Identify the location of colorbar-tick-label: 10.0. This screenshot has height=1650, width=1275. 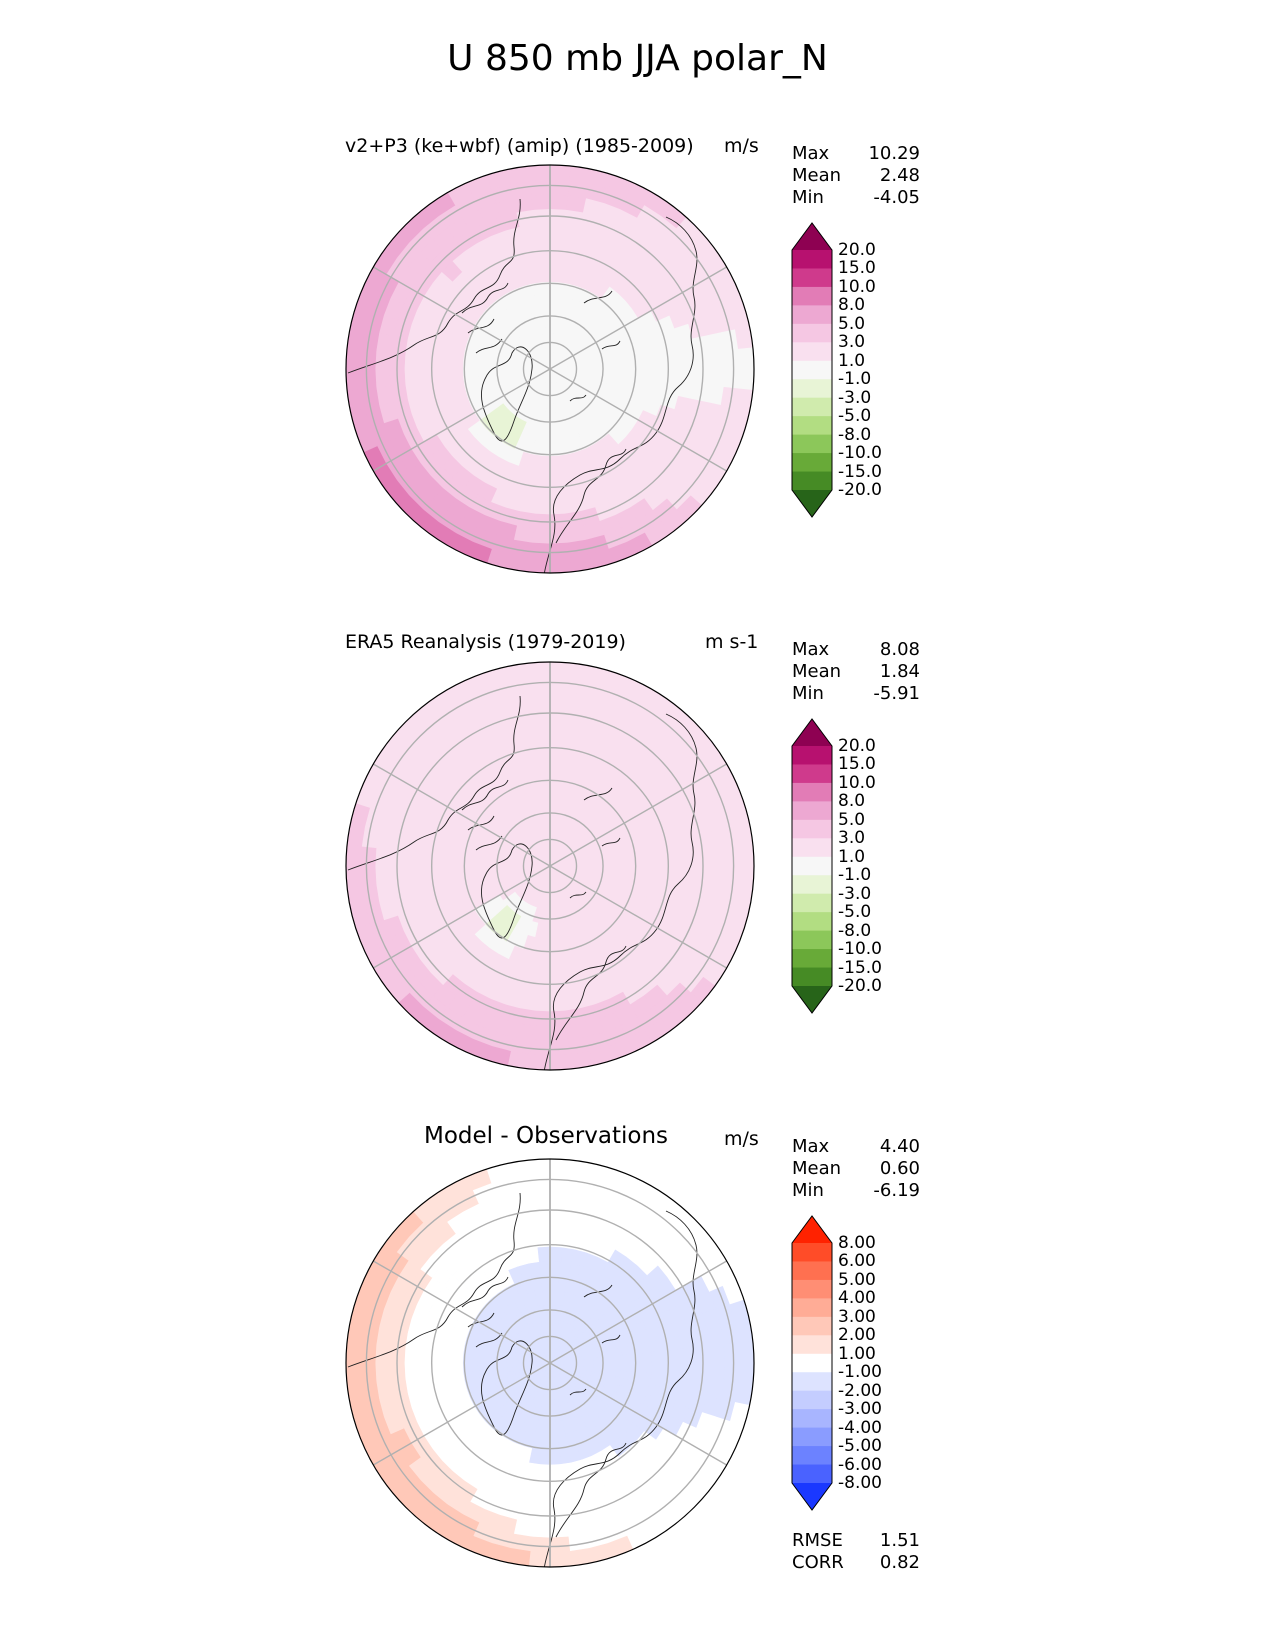
(857, 286).